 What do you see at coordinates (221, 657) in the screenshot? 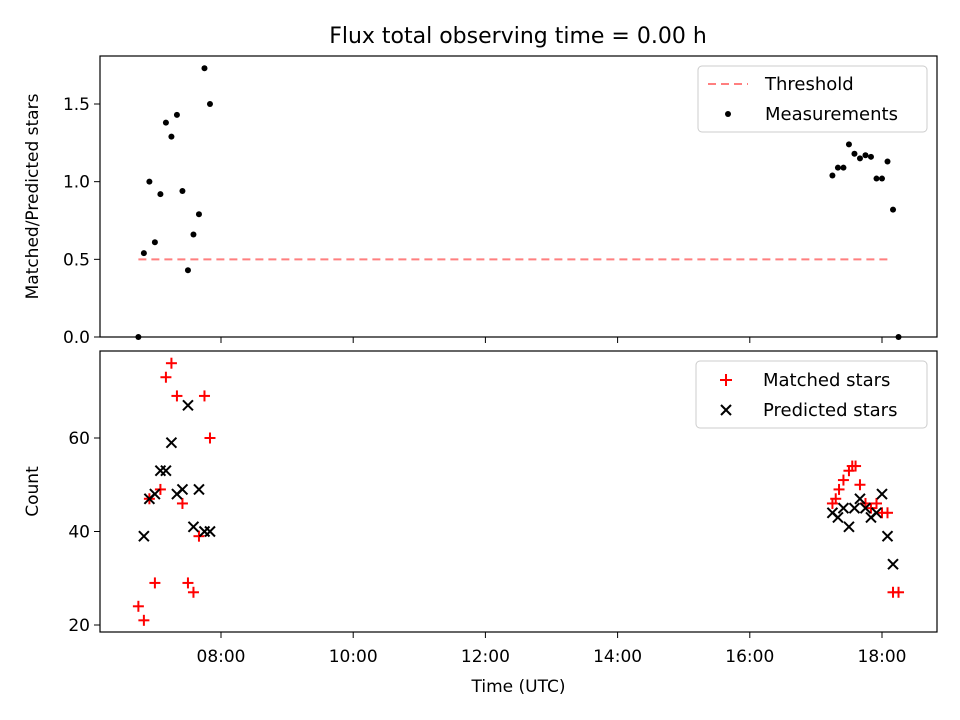
I see `x-tick-label: 08:00` at bounding box center [221, 657].